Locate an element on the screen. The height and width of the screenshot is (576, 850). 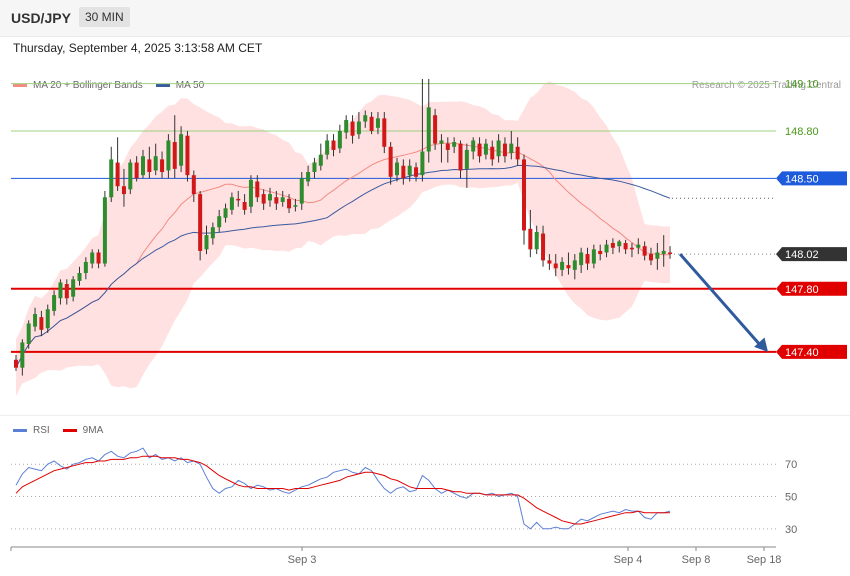
legend-rsi-label: RSI is located at coordinates (41, 430).